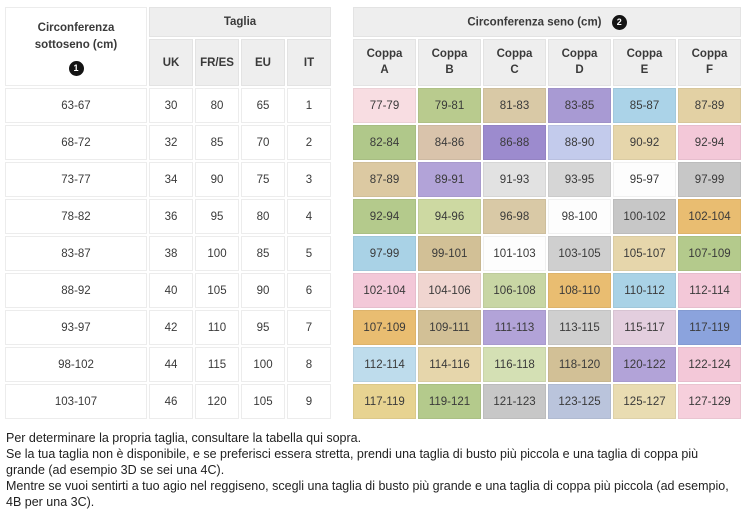  What do you see at coordinates (580, 253) in the screenshot?
I see `cup-range-cell: 103-105` at bounding box center [580, 253].